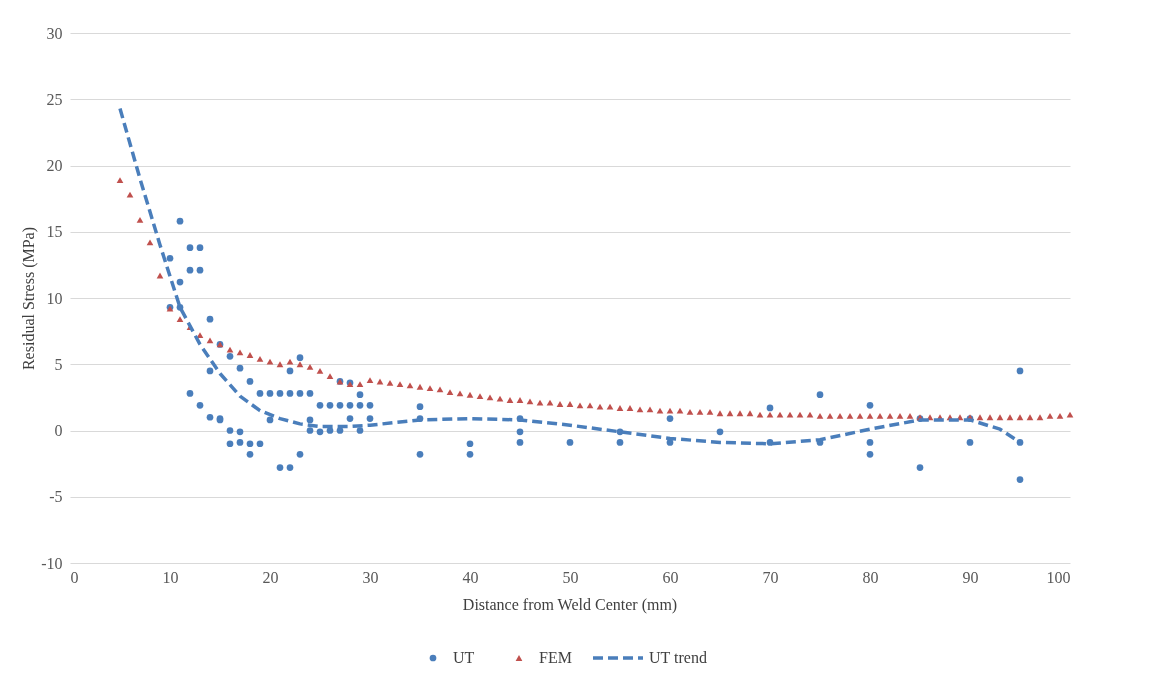  Describe the element at coordinates (570, 577) in the screenshot. I see `x-tick-label: 50` at that location.